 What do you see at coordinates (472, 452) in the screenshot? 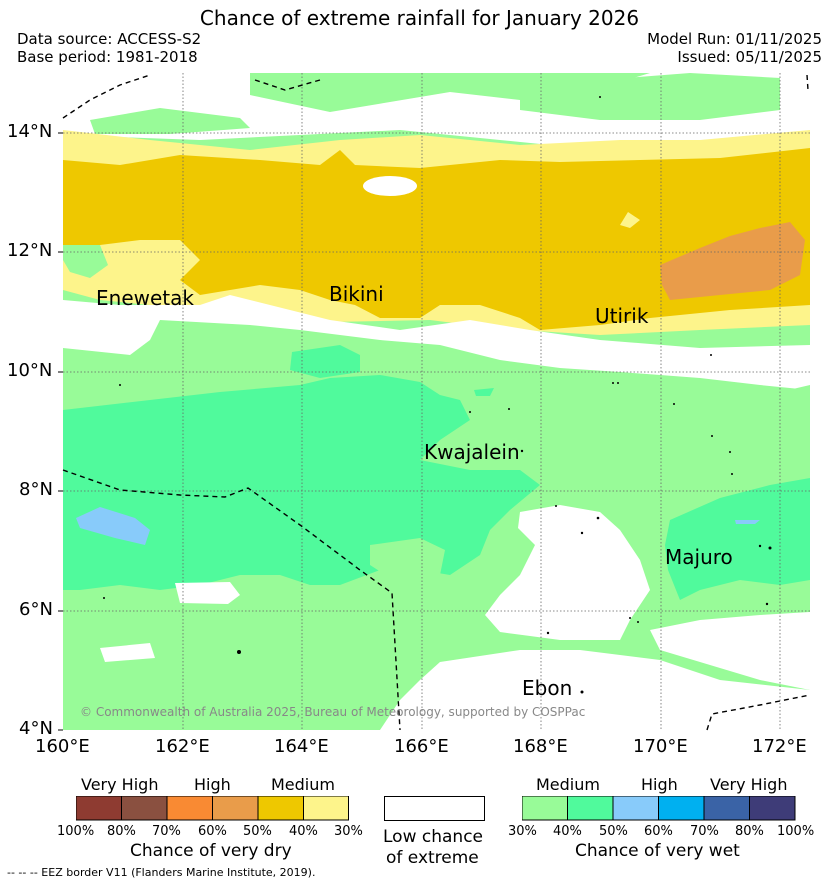
I see `place-kwajalein: Kwajalein` at bounding box center [472, 452].